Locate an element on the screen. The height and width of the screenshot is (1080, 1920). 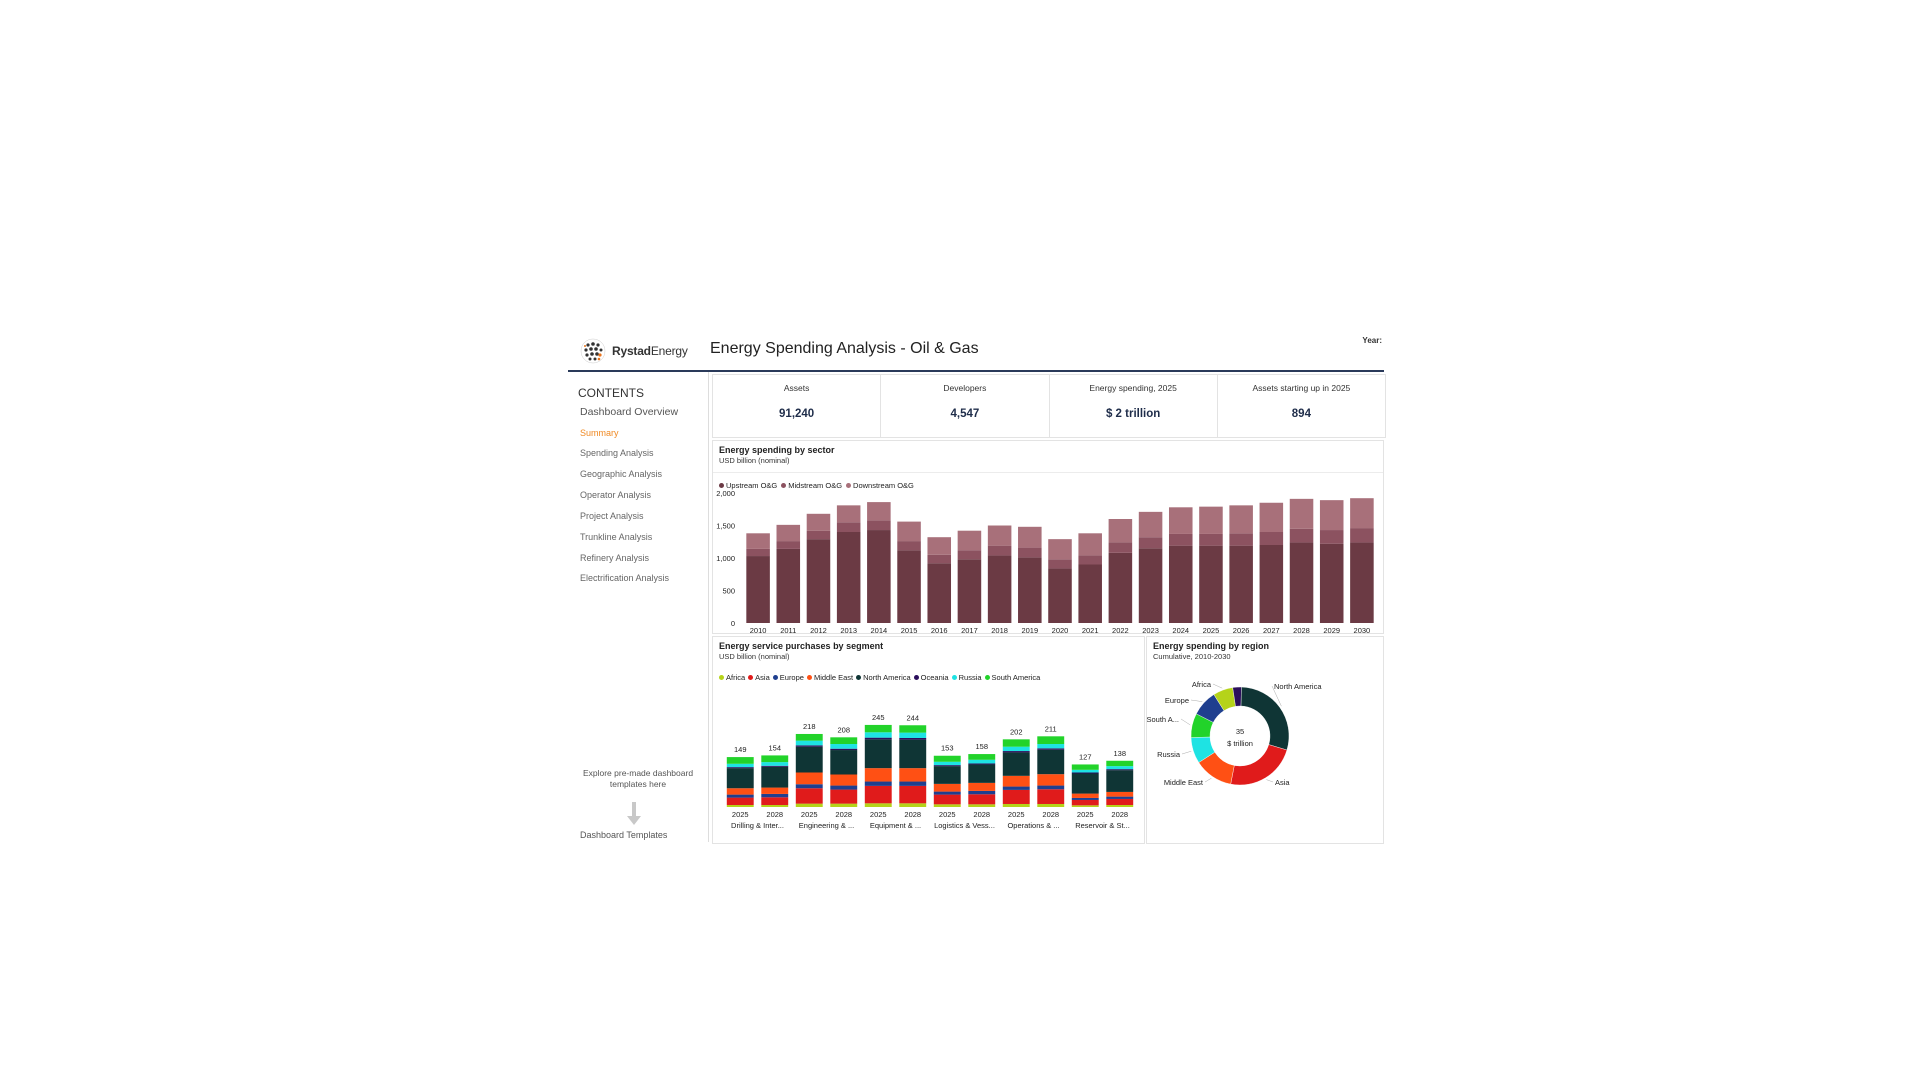
sector-chart-title: Energy spending by sector is located at coordinates (777, 450).